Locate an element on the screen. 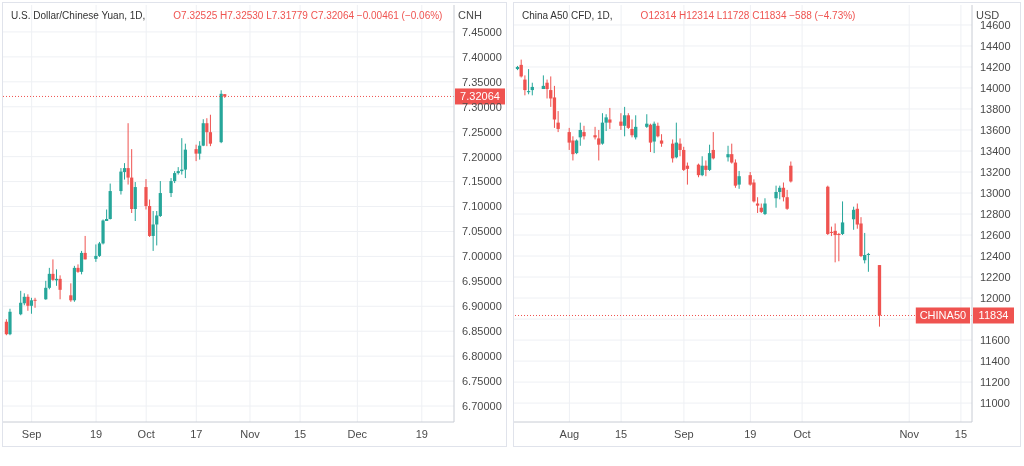 This screenshot has height=466, width=1024. y-axis-title: USD is located at coordinates (988, 15).